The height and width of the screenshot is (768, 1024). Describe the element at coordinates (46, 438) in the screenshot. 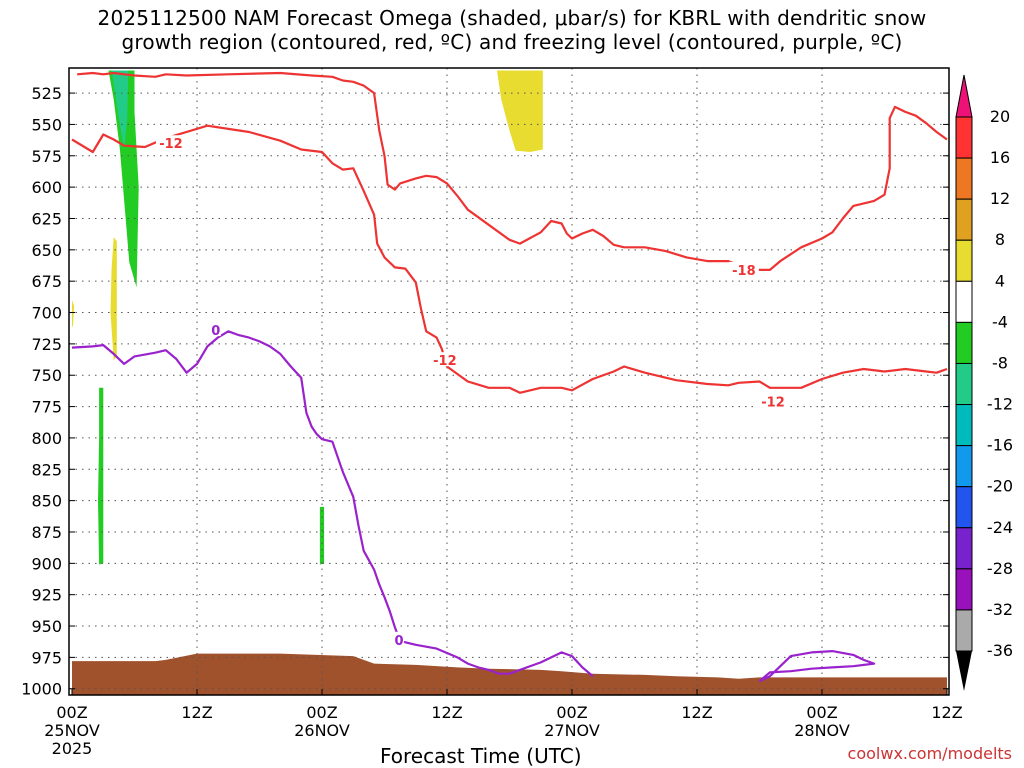

I see `y-tick-label: 800` at that location.